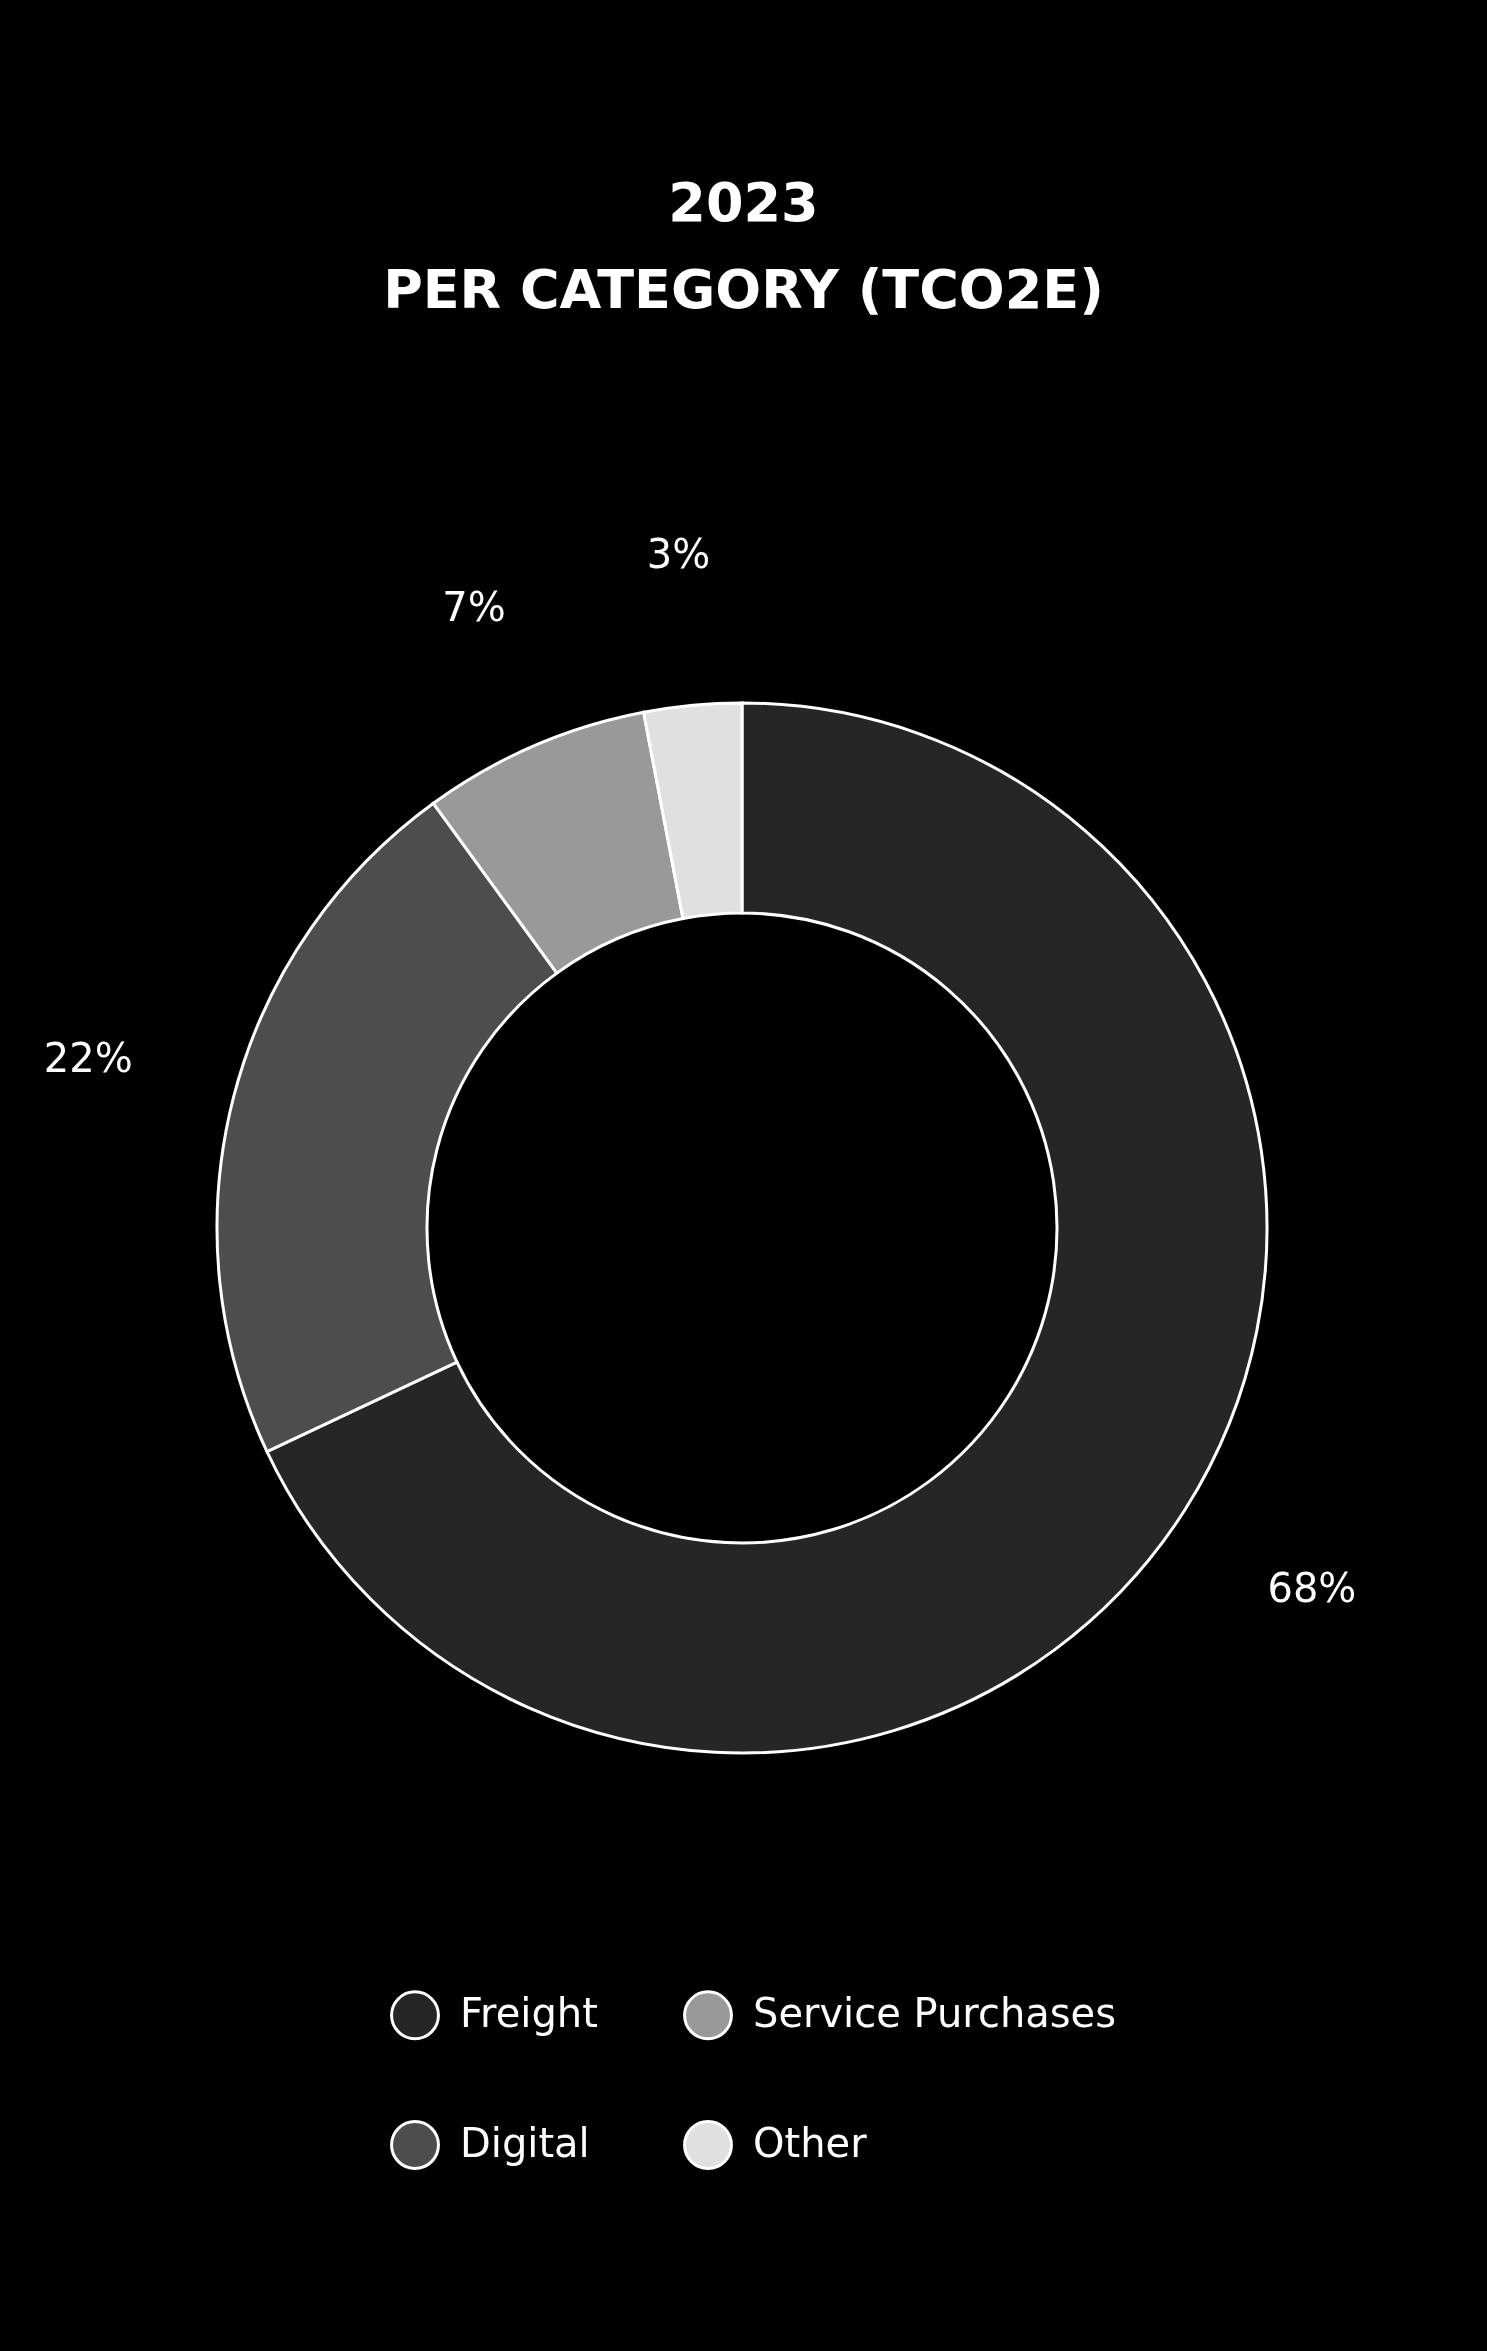 This screenshot has height=2351, width=1487. What do you see at coordinates (1312, 1587) in the screenshot?
I see `data-label: 68%` at bounding box center [1312, 1587].